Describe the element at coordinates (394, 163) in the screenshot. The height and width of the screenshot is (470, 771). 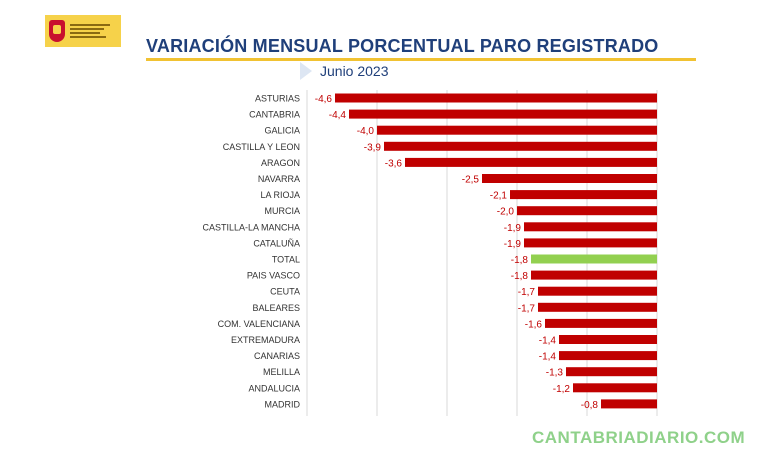
I see `value-label: -3,6` at that location.